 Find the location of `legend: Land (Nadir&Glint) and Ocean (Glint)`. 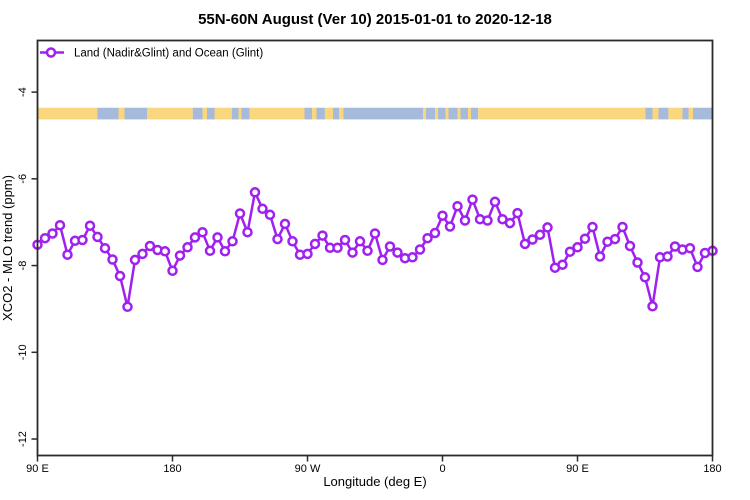

legend: Land (Nadir&Glint) and Ocean (Glint) is located at coordinates (151, 53).